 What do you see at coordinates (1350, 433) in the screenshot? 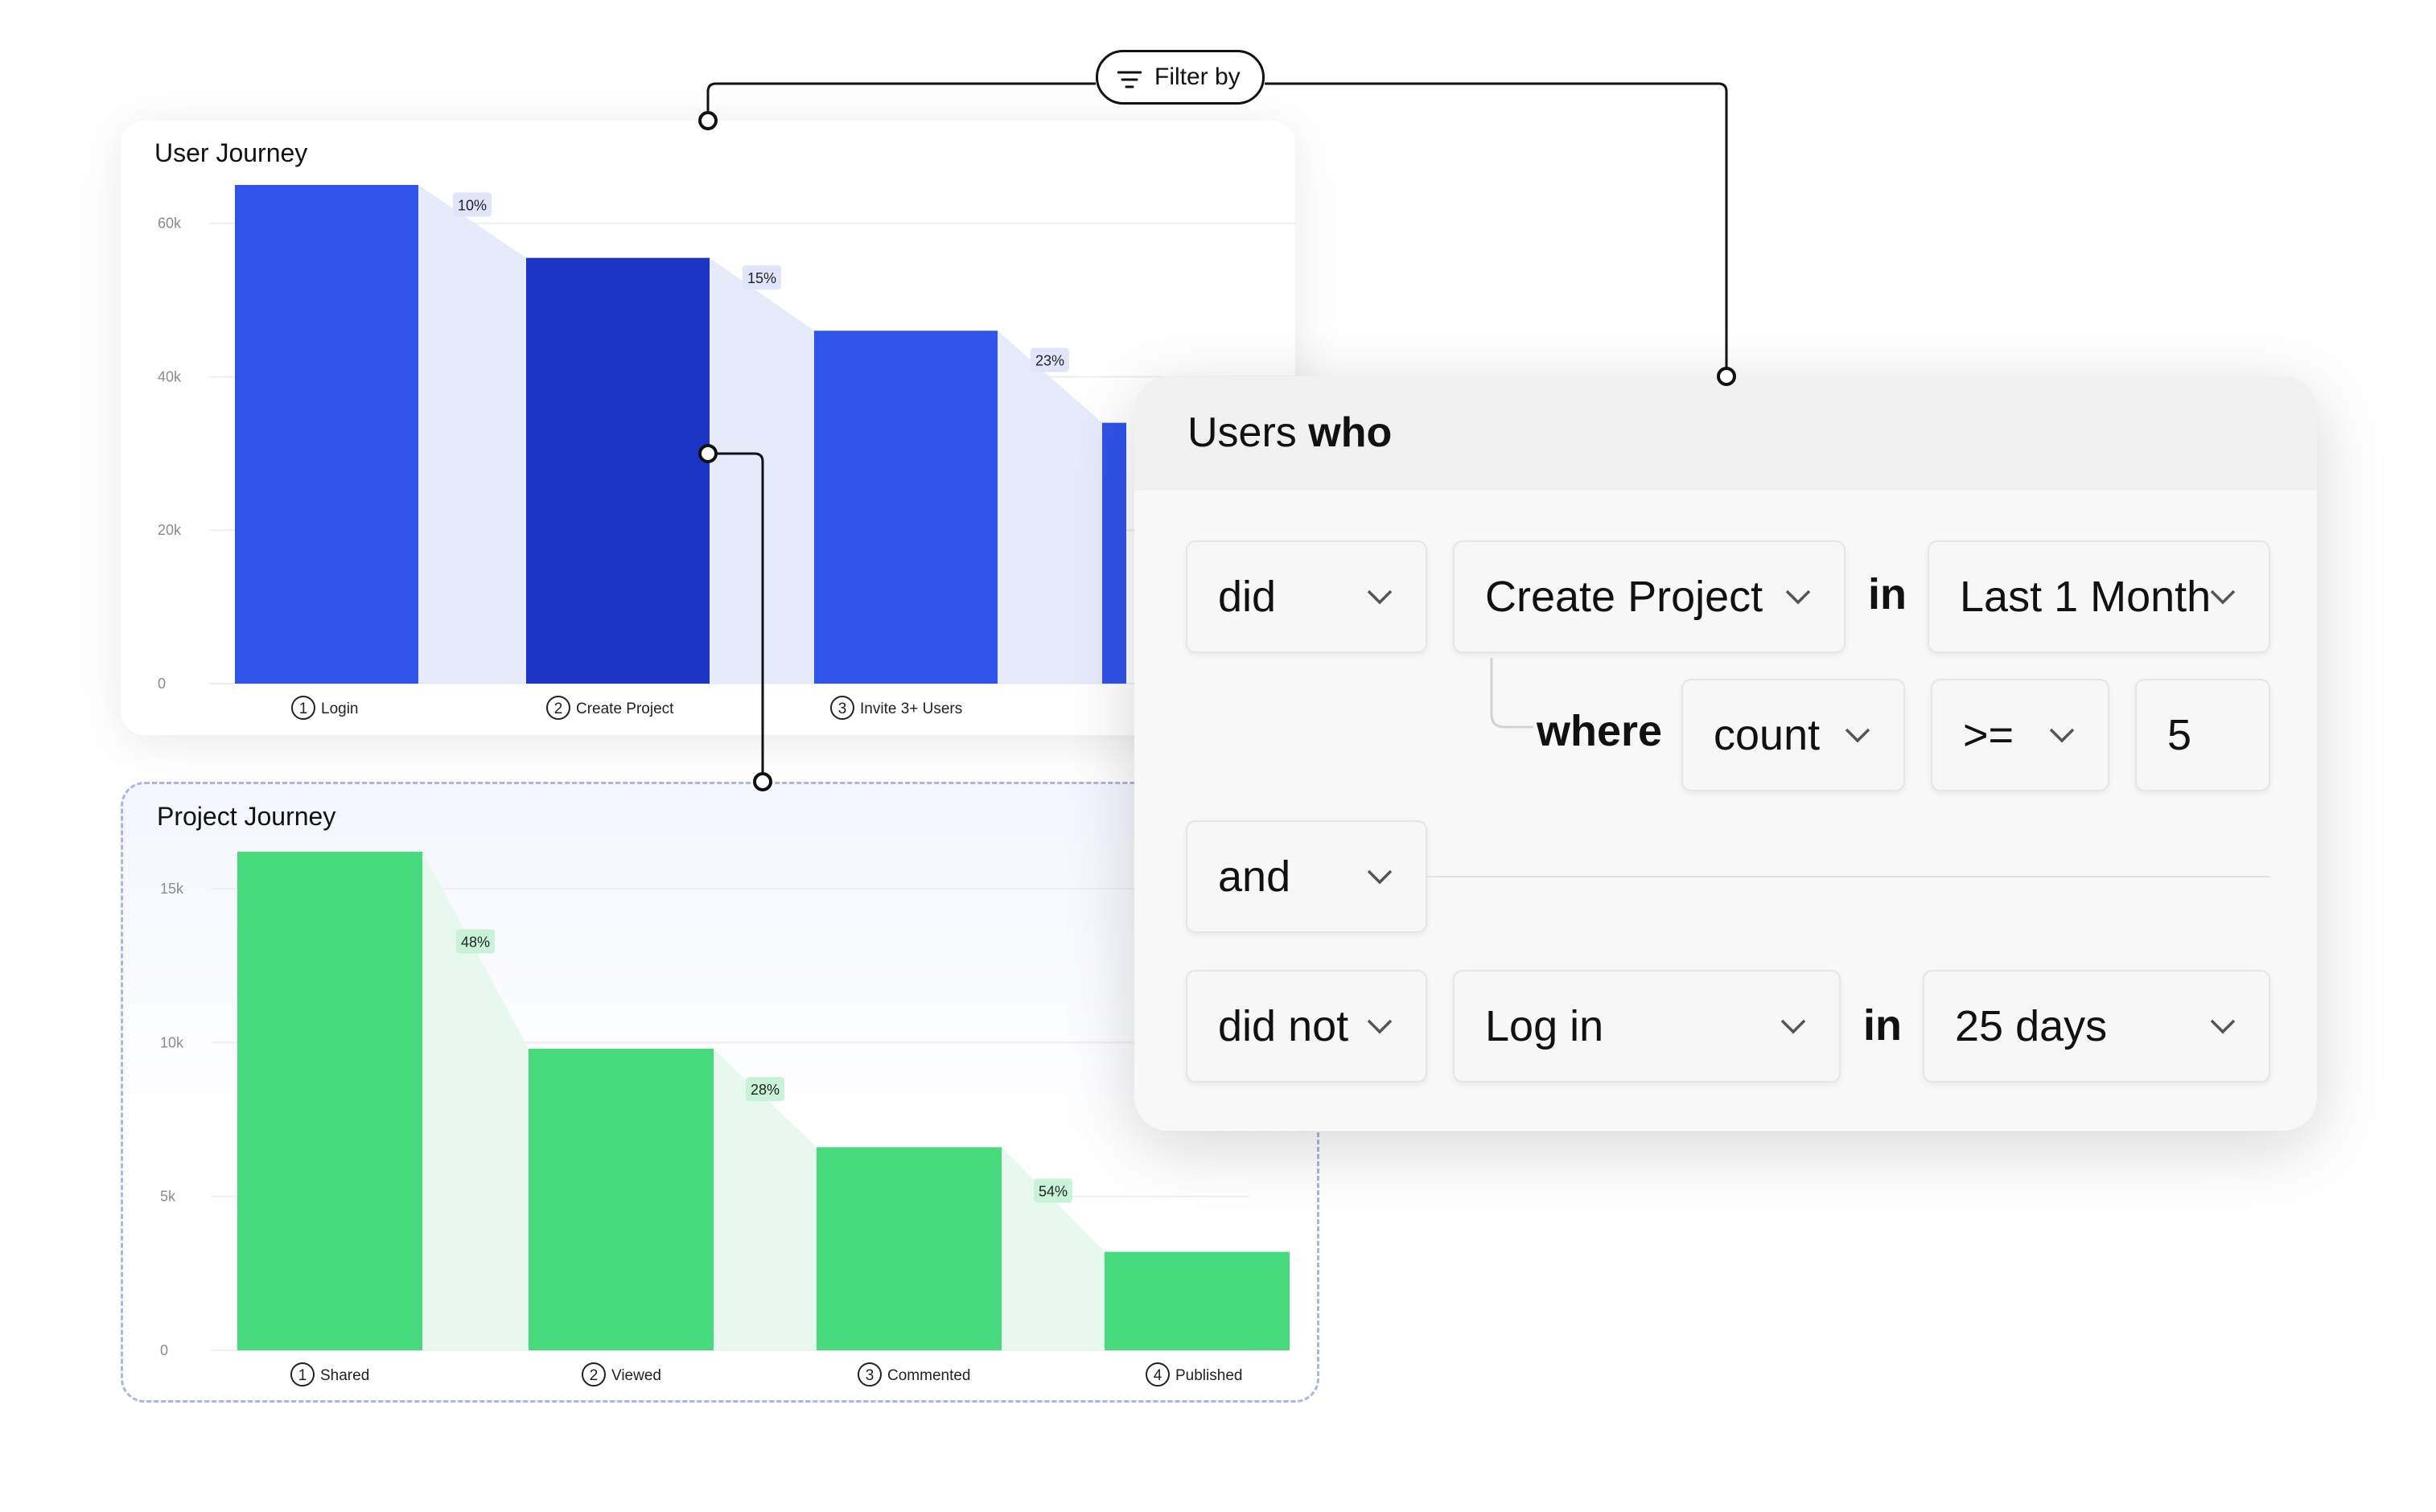
I see `panel-title-bold: who` at bounding box center [1350, 433].